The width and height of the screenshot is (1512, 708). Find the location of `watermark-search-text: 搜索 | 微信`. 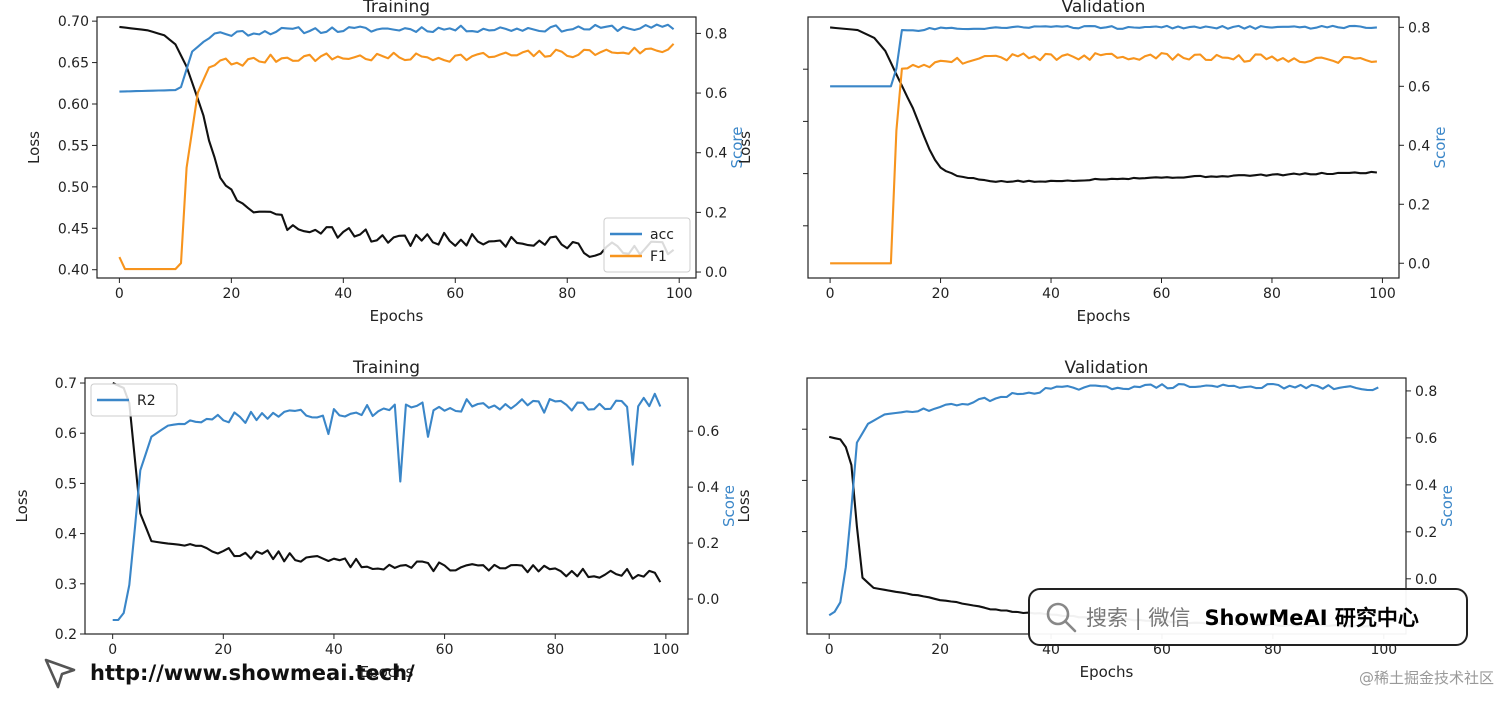

watermark-search-text: 搜索 | 微信 is located at coordinates (1138, 618).